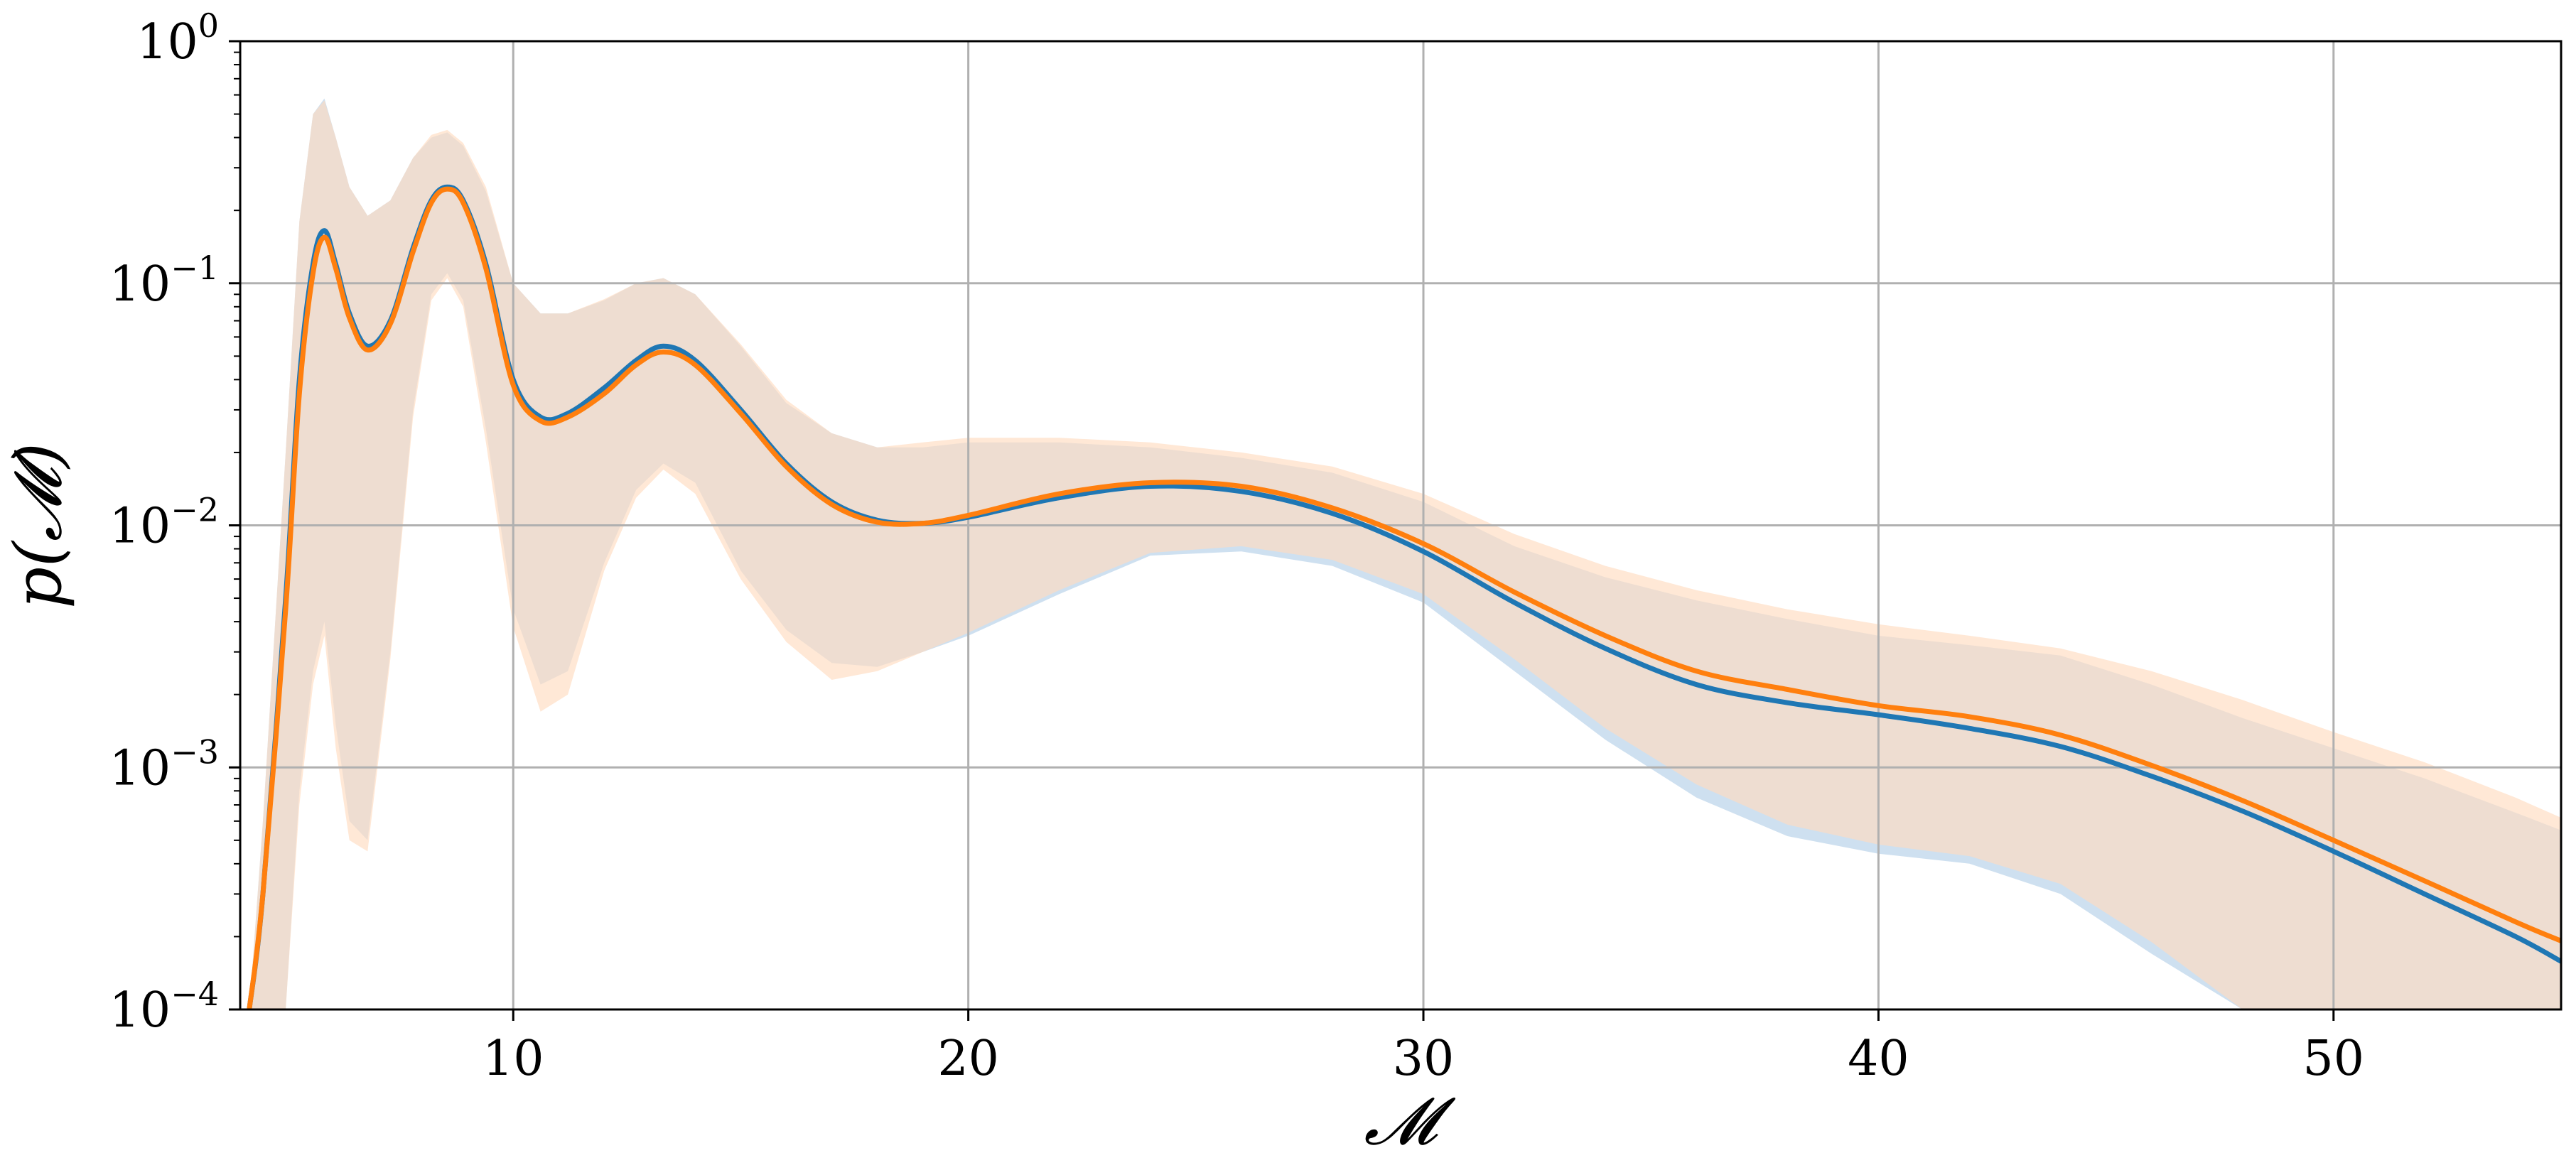 The width and height of the screenshot is (2576, 1175). What do you see at coordinates (178, 38) in the screenshot?
I see `y-tick-label: 10⁰` at bounding box center [178, 38].